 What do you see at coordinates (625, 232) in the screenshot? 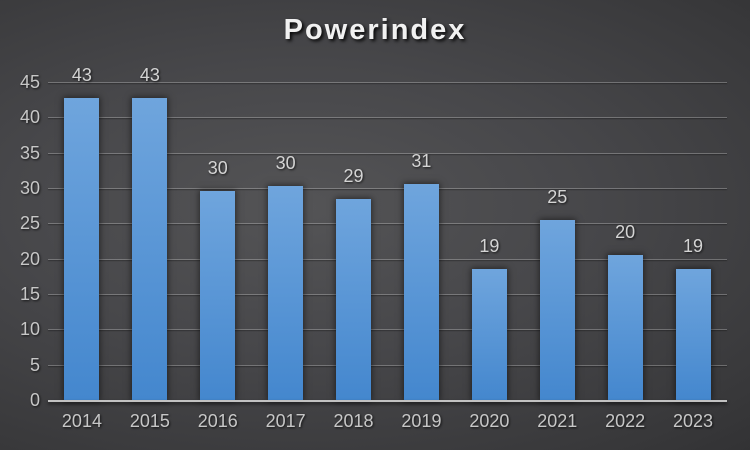
I see `bar-value-label: 20` at bounding box center [625, 232].